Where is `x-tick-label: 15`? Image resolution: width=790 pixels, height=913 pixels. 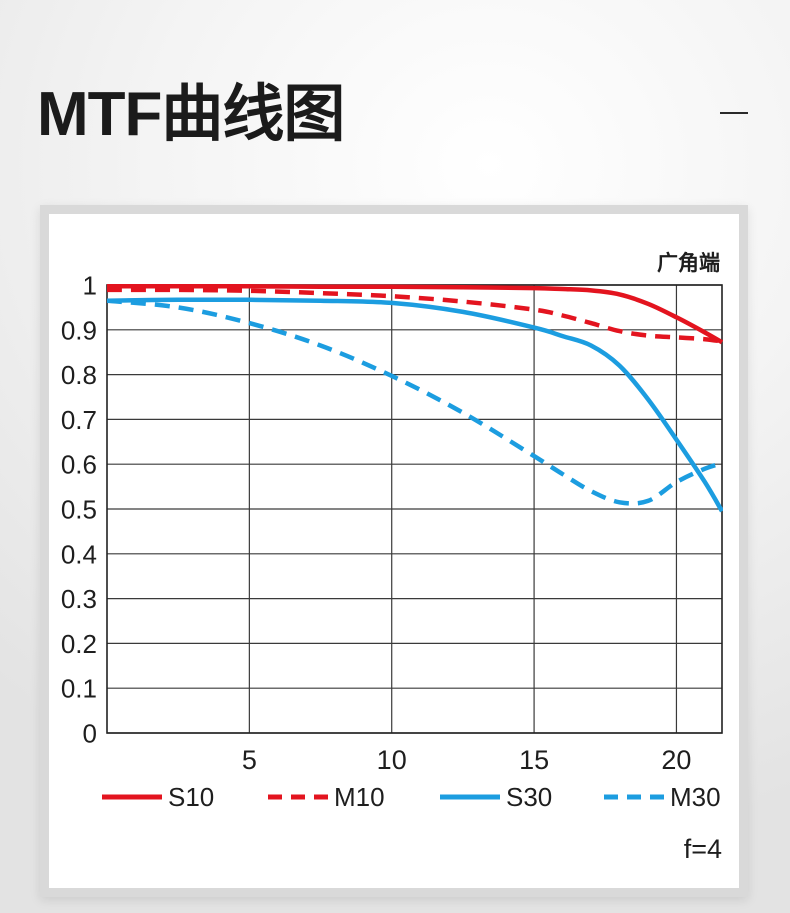
x-tick-label: 15 is located at coordinates (534, 760).